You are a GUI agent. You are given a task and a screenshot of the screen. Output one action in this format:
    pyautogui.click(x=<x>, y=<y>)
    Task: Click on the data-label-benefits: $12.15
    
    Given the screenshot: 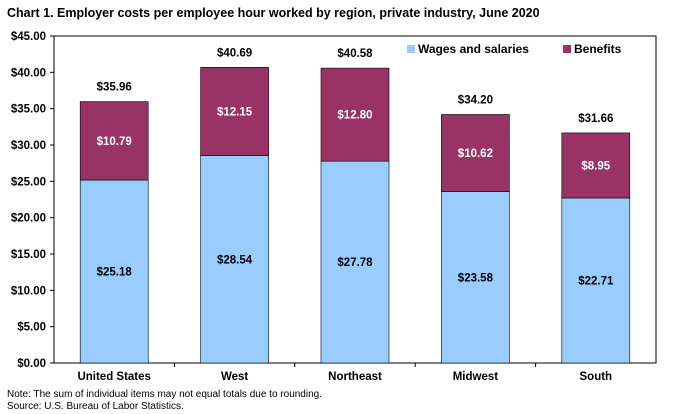 What is the action you would take?
    pyautogui.click(x=235, y=112)
    